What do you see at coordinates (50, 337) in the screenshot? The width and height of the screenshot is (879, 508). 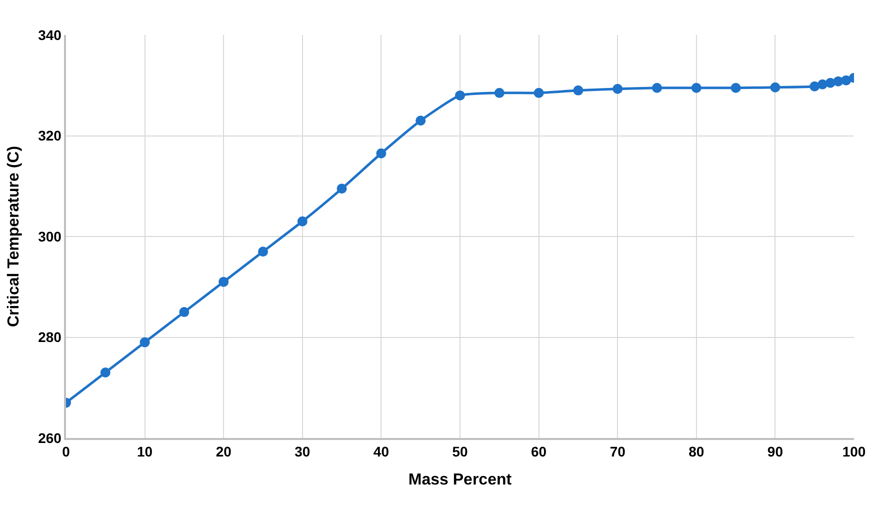 I see `y-tick-label: 280` at bounding box center [50, 337].